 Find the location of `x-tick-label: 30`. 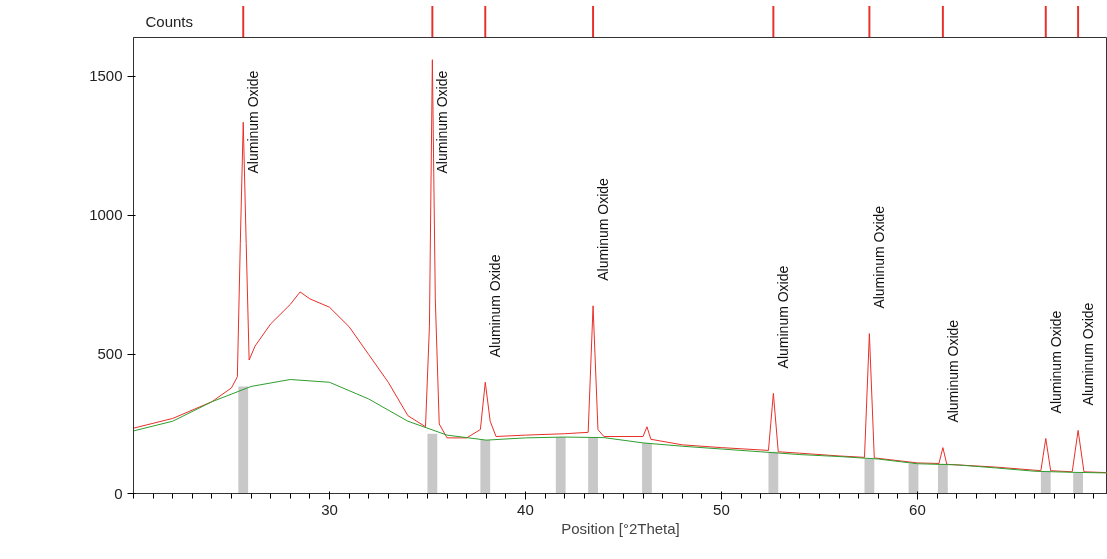

x-tick-label: 30 is located at coordinates (329, 509).